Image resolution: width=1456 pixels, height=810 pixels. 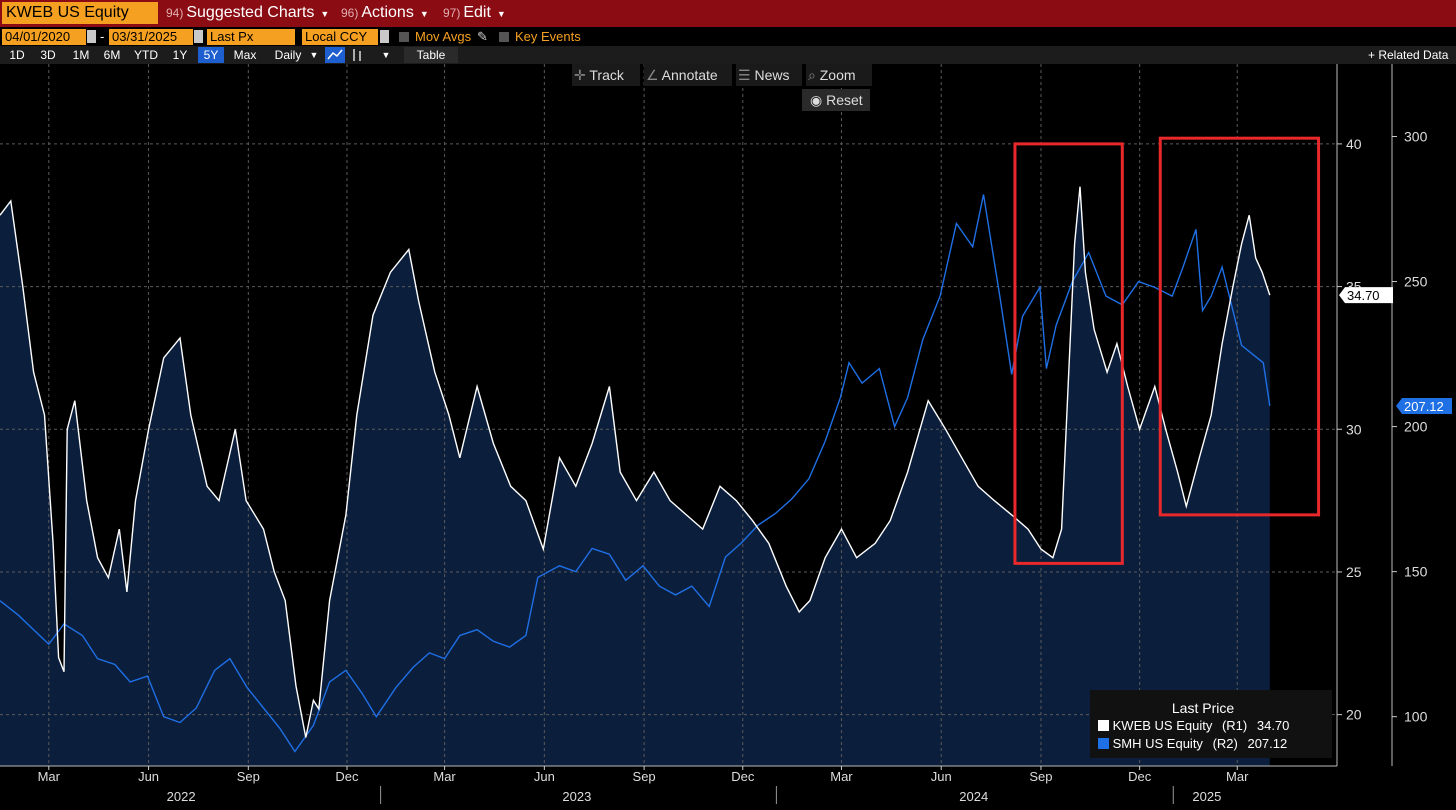 I want to click on dropdown-icon, so click(x=384, y=36).